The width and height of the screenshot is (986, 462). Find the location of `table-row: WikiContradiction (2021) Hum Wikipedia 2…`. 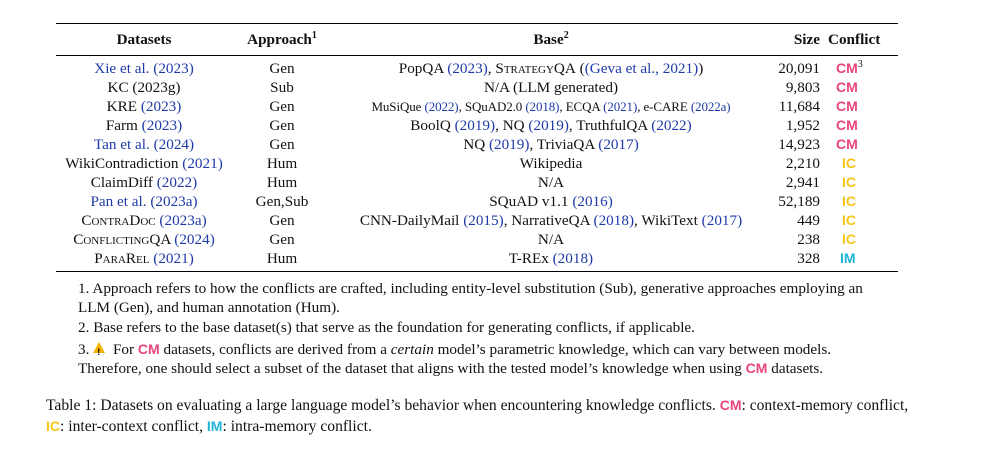

table-row: WikiContradiction (2021) Hum Wikipedia 2… is located at coordinates (477, 163).